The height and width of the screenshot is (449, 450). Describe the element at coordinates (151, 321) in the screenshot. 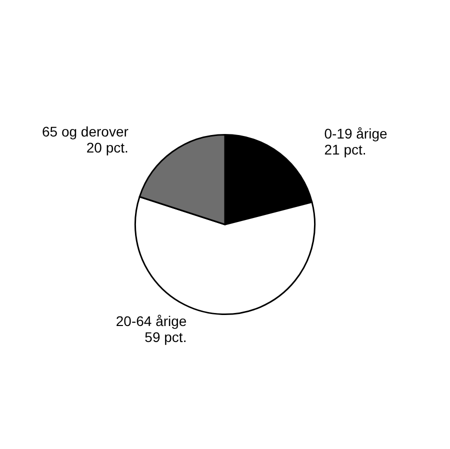

I see `slice-label: 20-64 årige` at that location.